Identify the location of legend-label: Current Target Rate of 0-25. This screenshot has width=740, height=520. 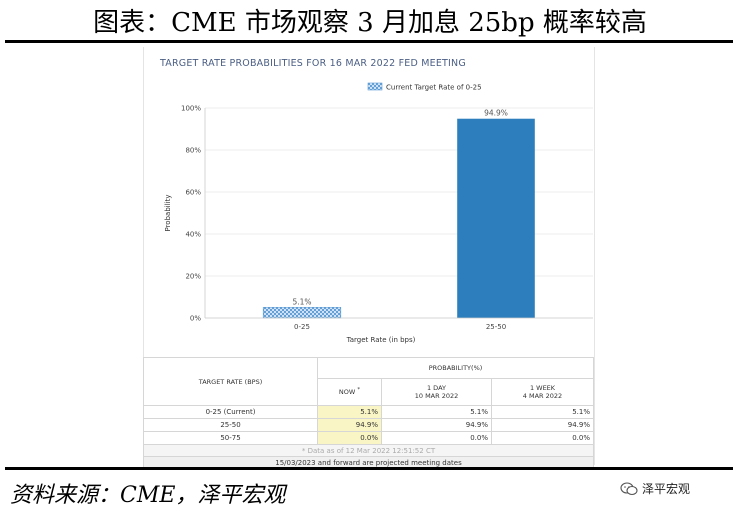
(434, 88).